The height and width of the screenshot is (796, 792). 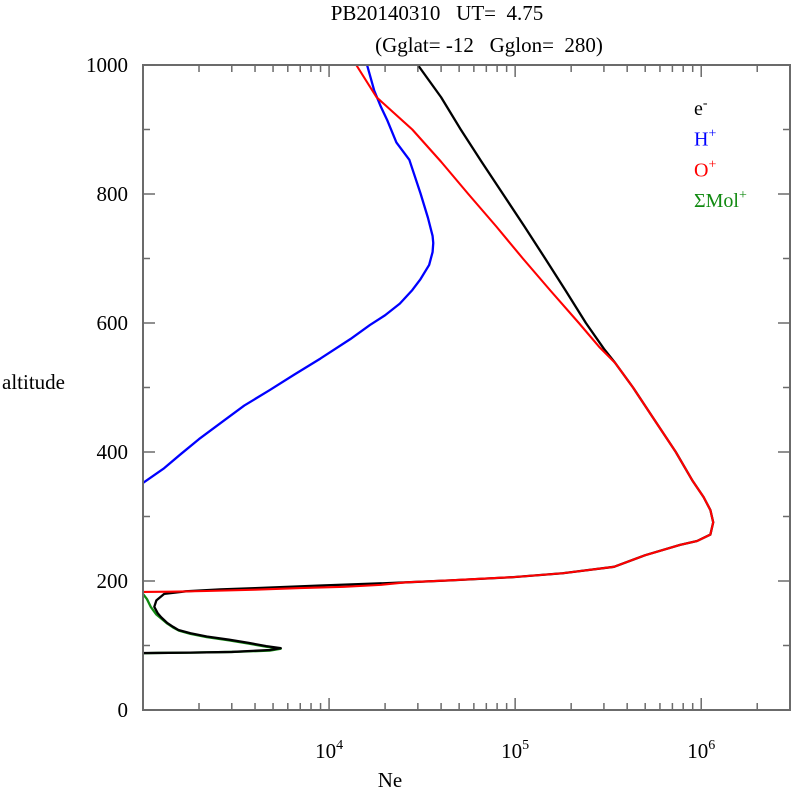 What do you see at coordinates (113, 581) in the screenshot?
I see `y-tick-label: 200` at bounding box center [113, 581].